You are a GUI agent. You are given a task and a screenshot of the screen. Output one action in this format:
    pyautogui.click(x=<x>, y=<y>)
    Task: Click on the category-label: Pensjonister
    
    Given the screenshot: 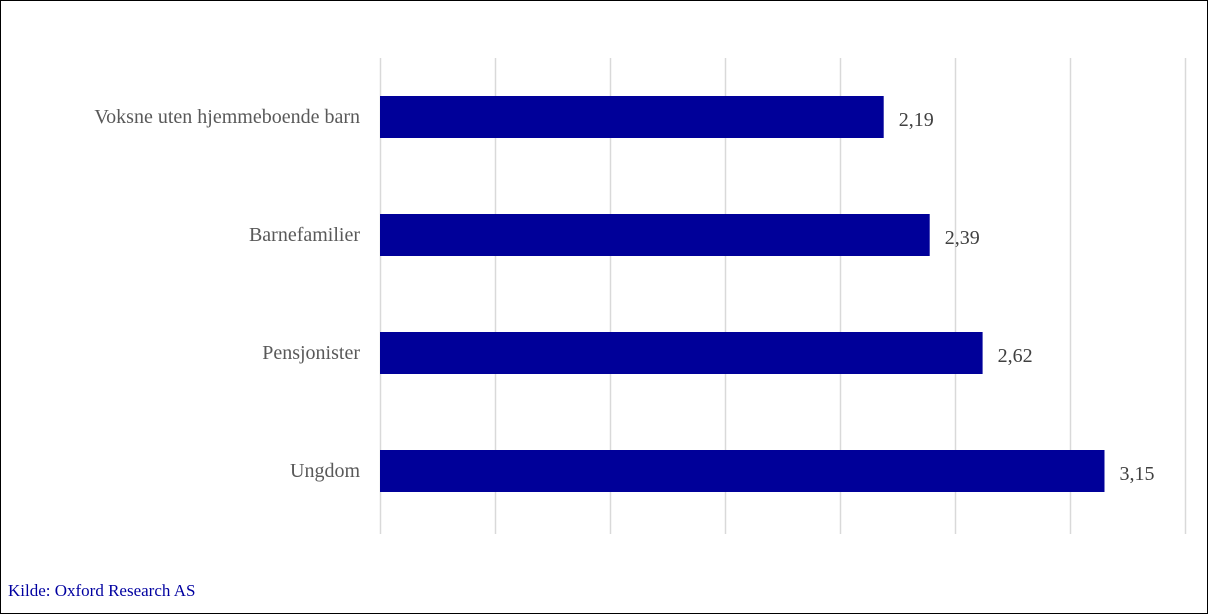 What is the action you would take?
    pyautogui.click(x=311, y=353)
    